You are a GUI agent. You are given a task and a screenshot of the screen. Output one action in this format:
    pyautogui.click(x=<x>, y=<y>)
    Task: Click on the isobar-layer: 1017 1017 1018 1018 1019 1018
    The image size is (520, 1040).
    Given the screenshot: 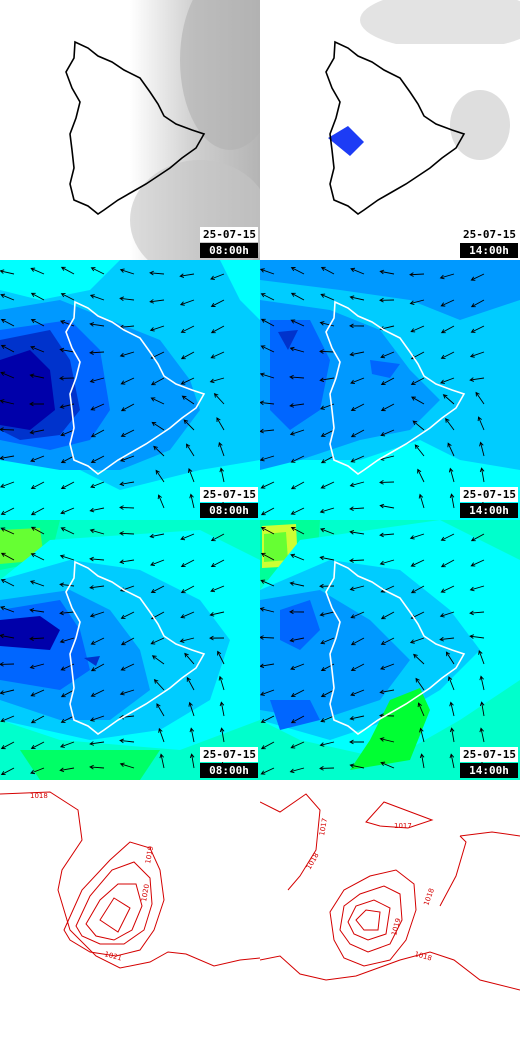 What is the action you would take?
    pyautogui.click(x=390, y=892)
    